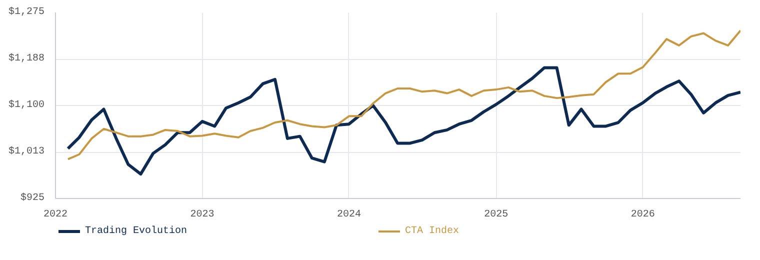 The height and width of the screenshot is (260, 760). I want to click on x-tick-label: 2024, so click(348, 215).